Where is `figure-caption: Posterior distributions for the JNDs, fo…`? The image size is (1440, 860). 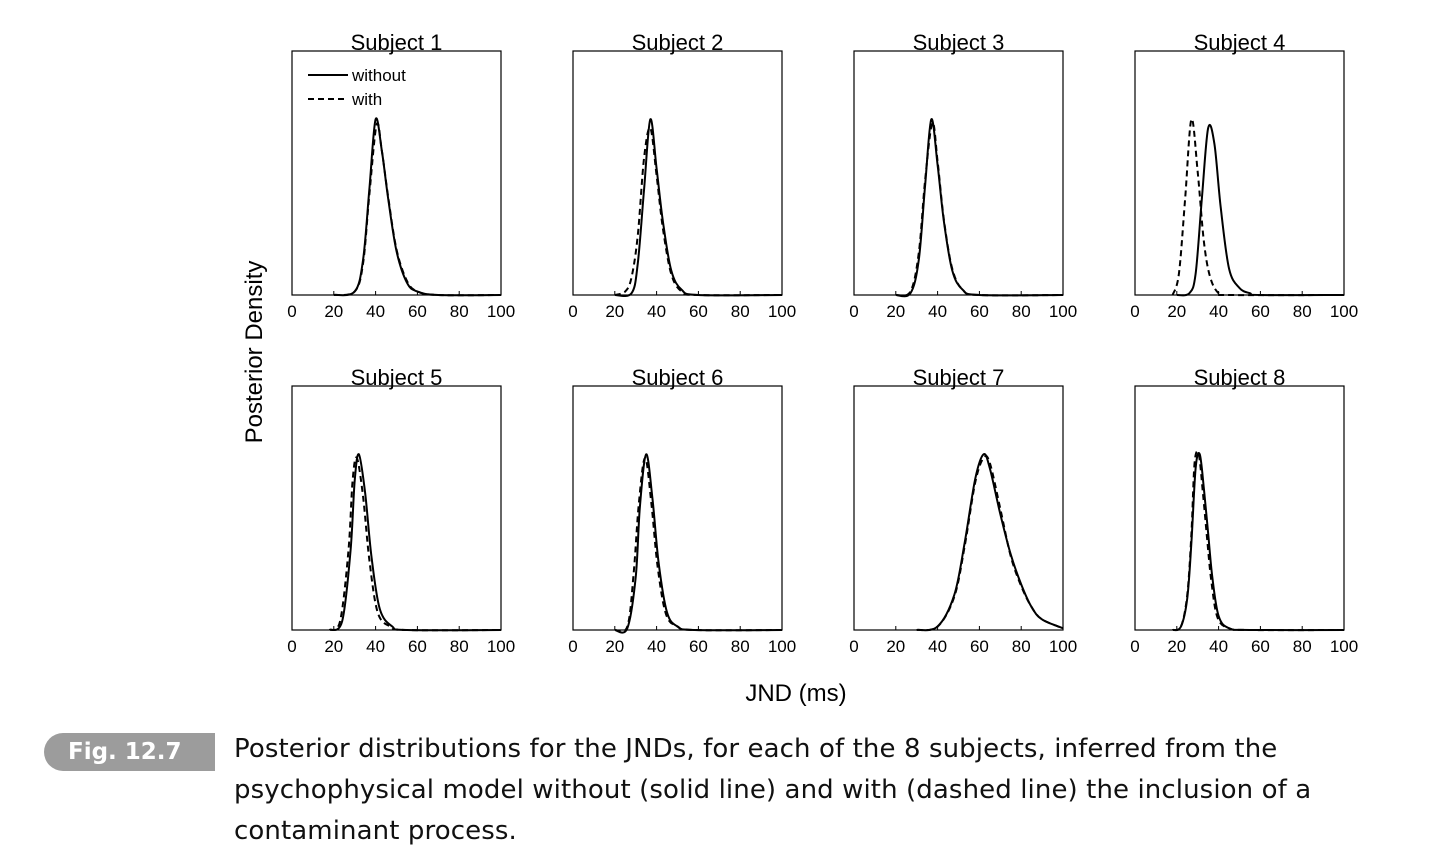
figure-caption: Posterior distributions for the JNDs, fo… is located at coordinates (773, 790).